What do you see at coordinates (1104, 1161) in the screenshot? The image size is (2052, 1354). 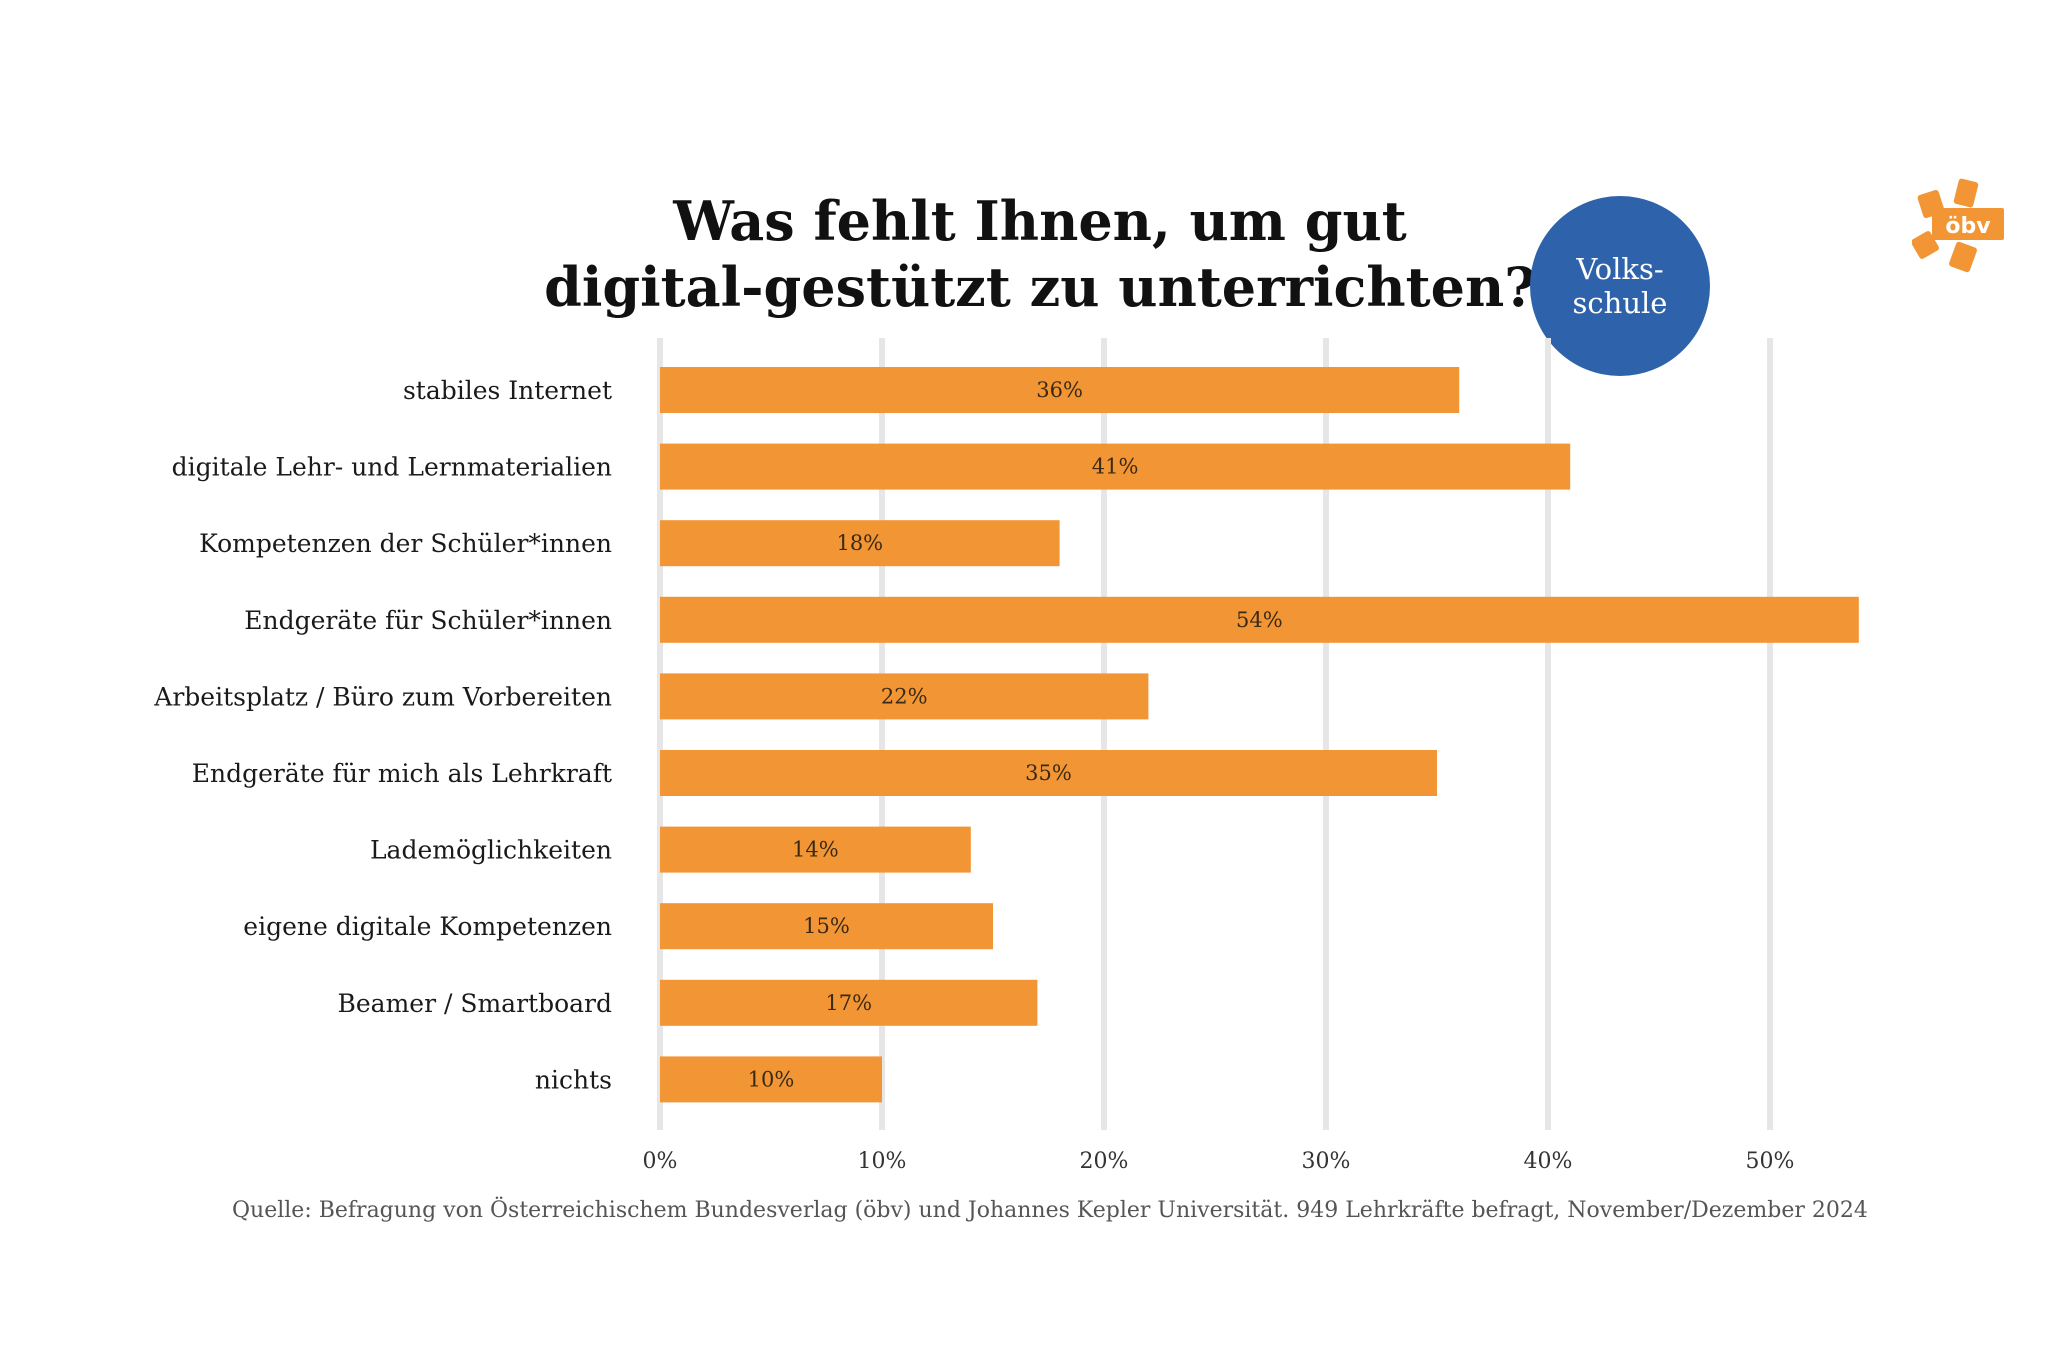 I see `x-tick-label: 20%` at bounding box center [1104, 1161].